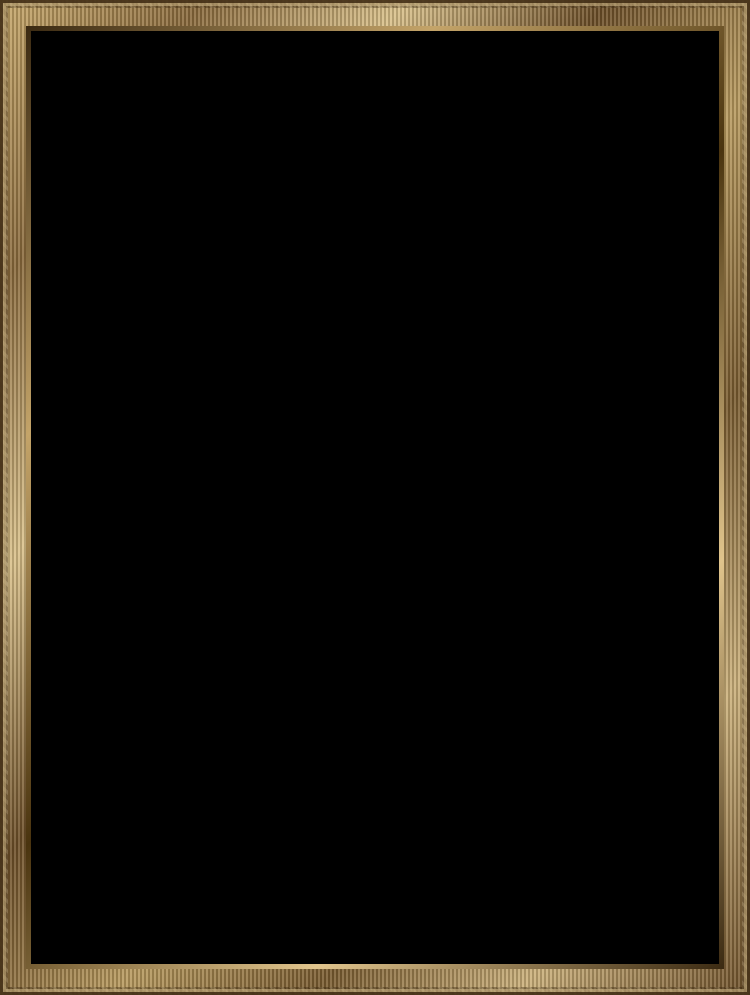 The width and height of the screenshot is (750, 995). I want to click on phone-icon, so click(441, 869).